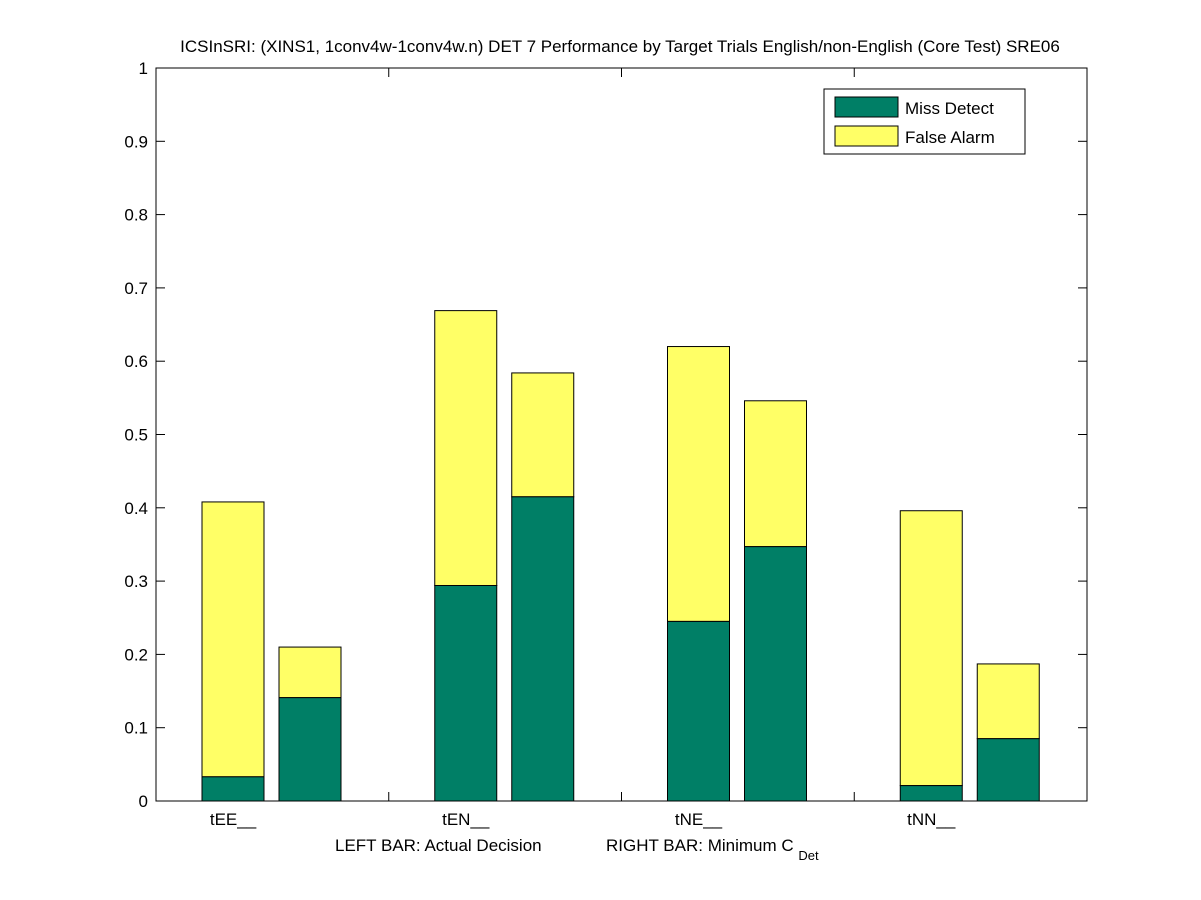 The width and height of the screenshot is (1201, 900). I want to click on legend-label-false-alarm: False Alarm, so click(950, 137).